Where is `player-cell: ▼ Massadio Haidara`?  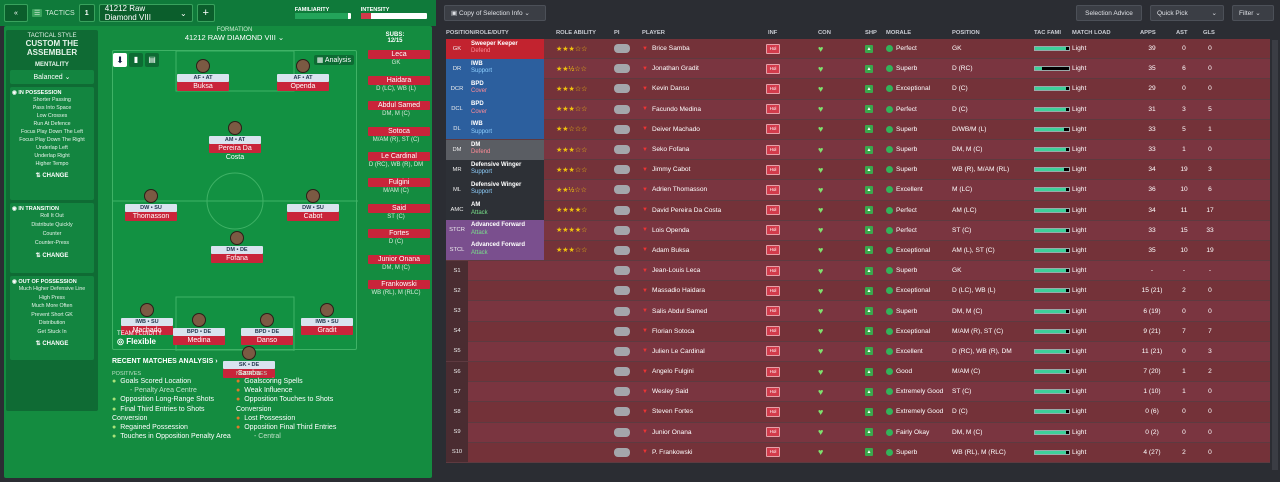
player-cell: ▼ Massadio Haidara is located at coordinates (673, 290).